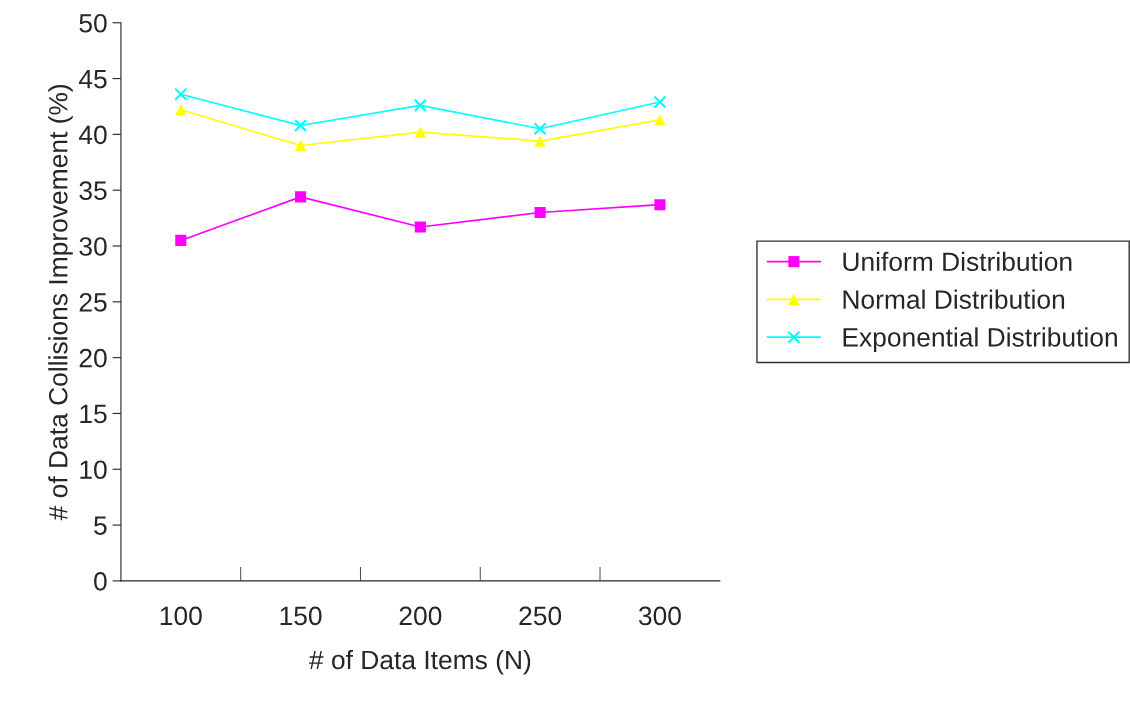 This screenshot has height=711, width=1130. What do you see at coordinates (659, 616) in the screenshot?
I see `x-tick-label: 300` at bounding box center [659, 616].